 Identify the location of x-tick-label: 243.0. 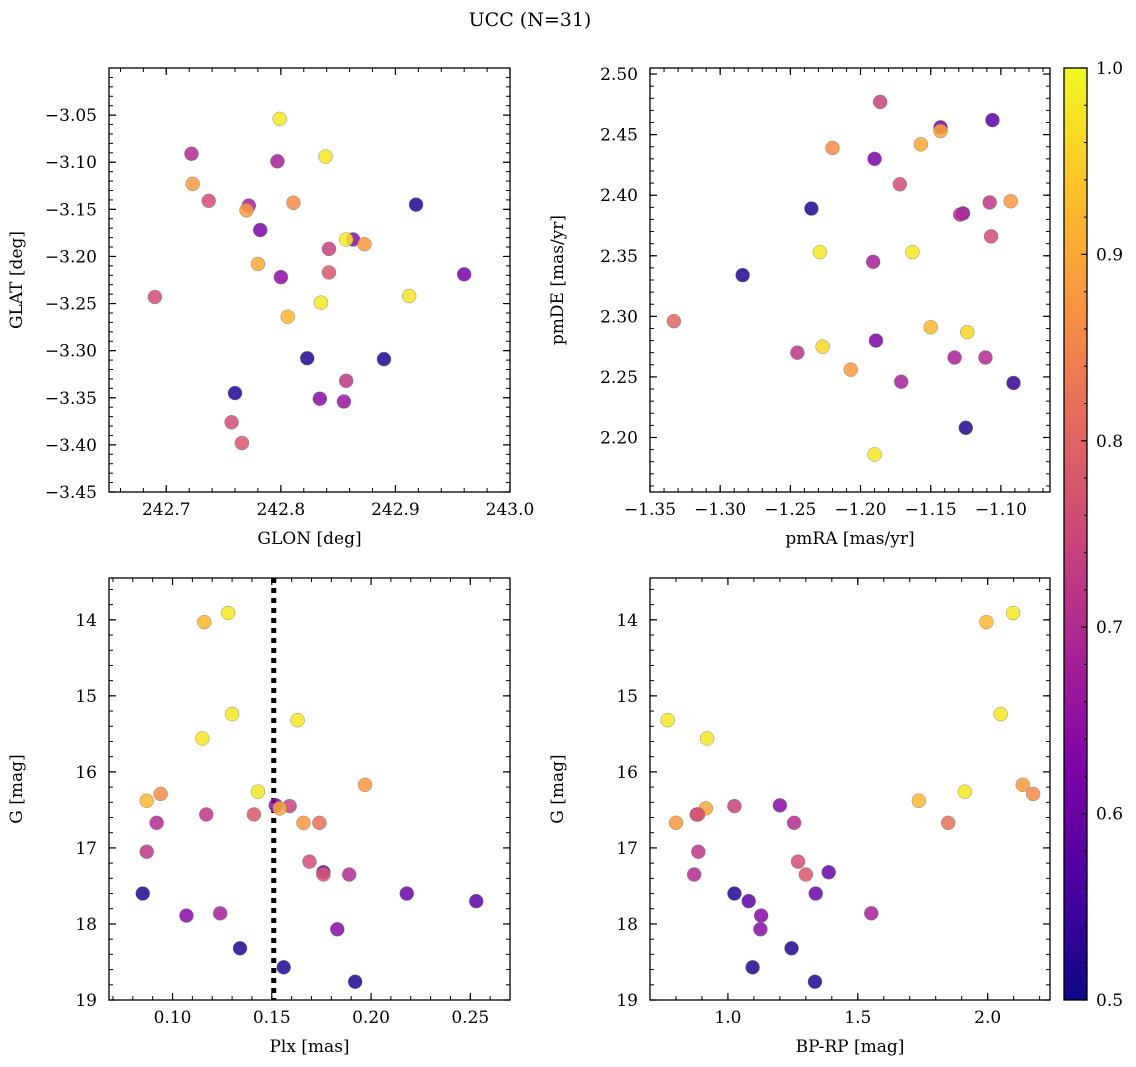
(510, 510).